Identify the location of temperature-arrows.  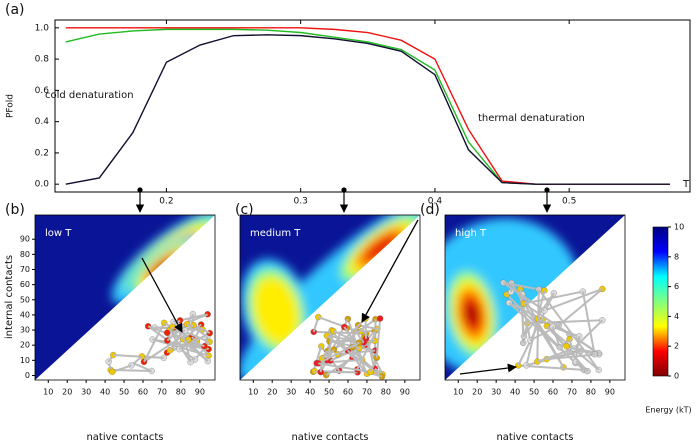
(343, 200).